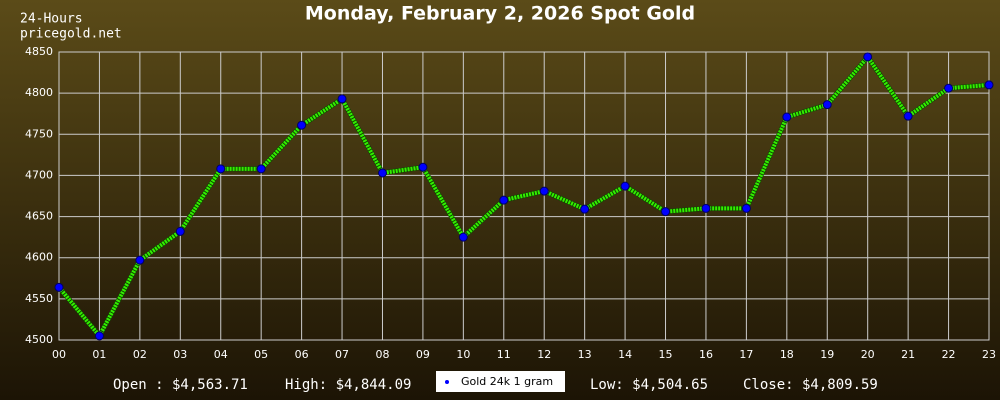 The width and height of the screenshot is (1000, 400). Describe the element at coordinates (59, 354) in the screenshot. I see `x-tick-label: 00` at that location.